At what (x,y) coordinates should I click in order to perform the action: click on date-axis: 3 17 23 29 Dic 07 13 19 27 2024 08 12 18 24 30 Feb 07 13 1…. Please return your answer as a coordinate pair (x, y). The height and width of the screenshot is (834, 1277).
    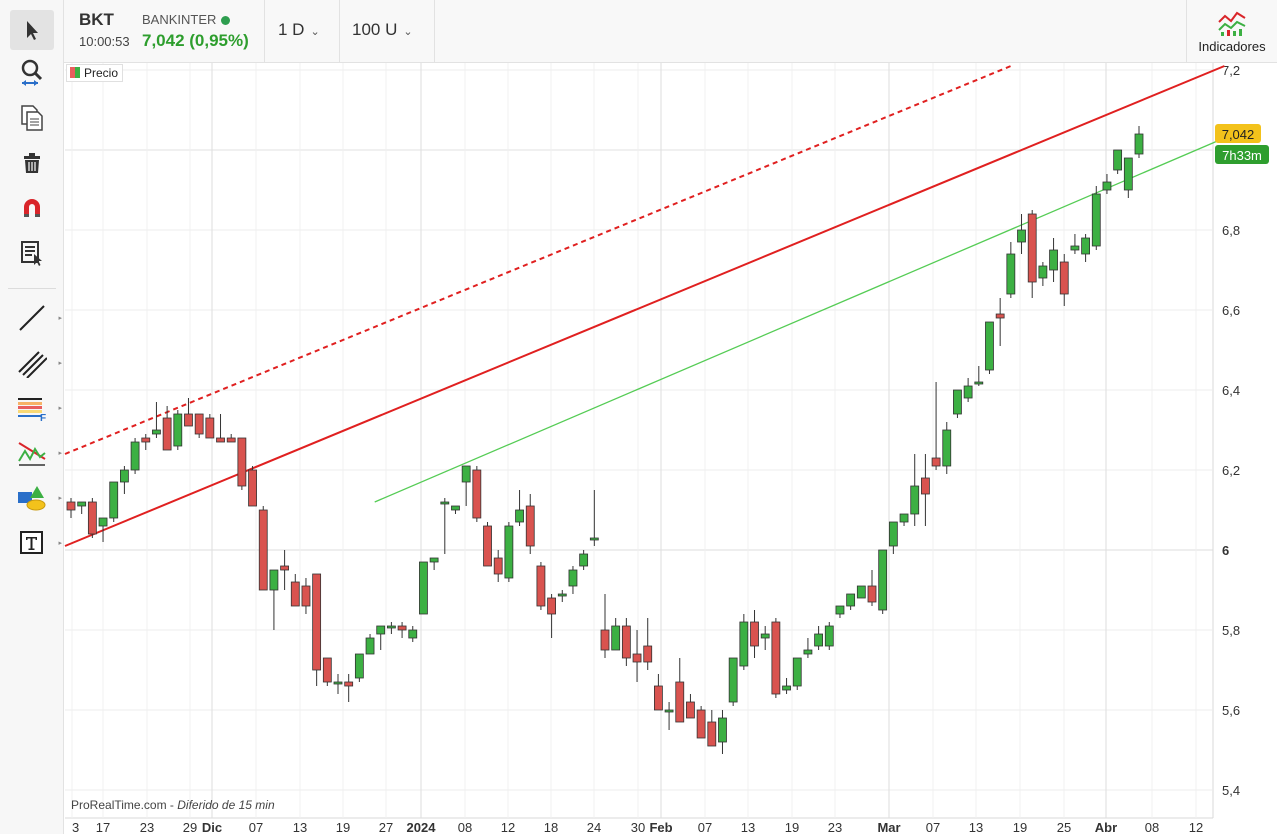
    Looking at the image, I should click on (637, 827).